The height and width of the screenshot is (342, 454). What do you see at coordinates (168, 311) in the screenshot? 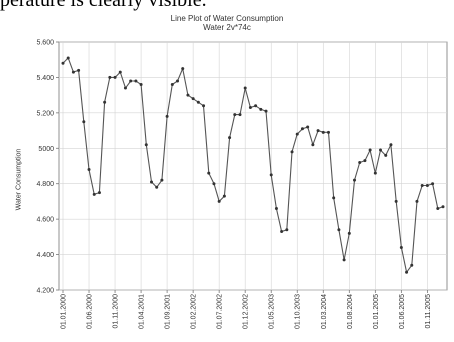
I see `x-tick-label: 01.09.2001` at bounding box center [168, 311].